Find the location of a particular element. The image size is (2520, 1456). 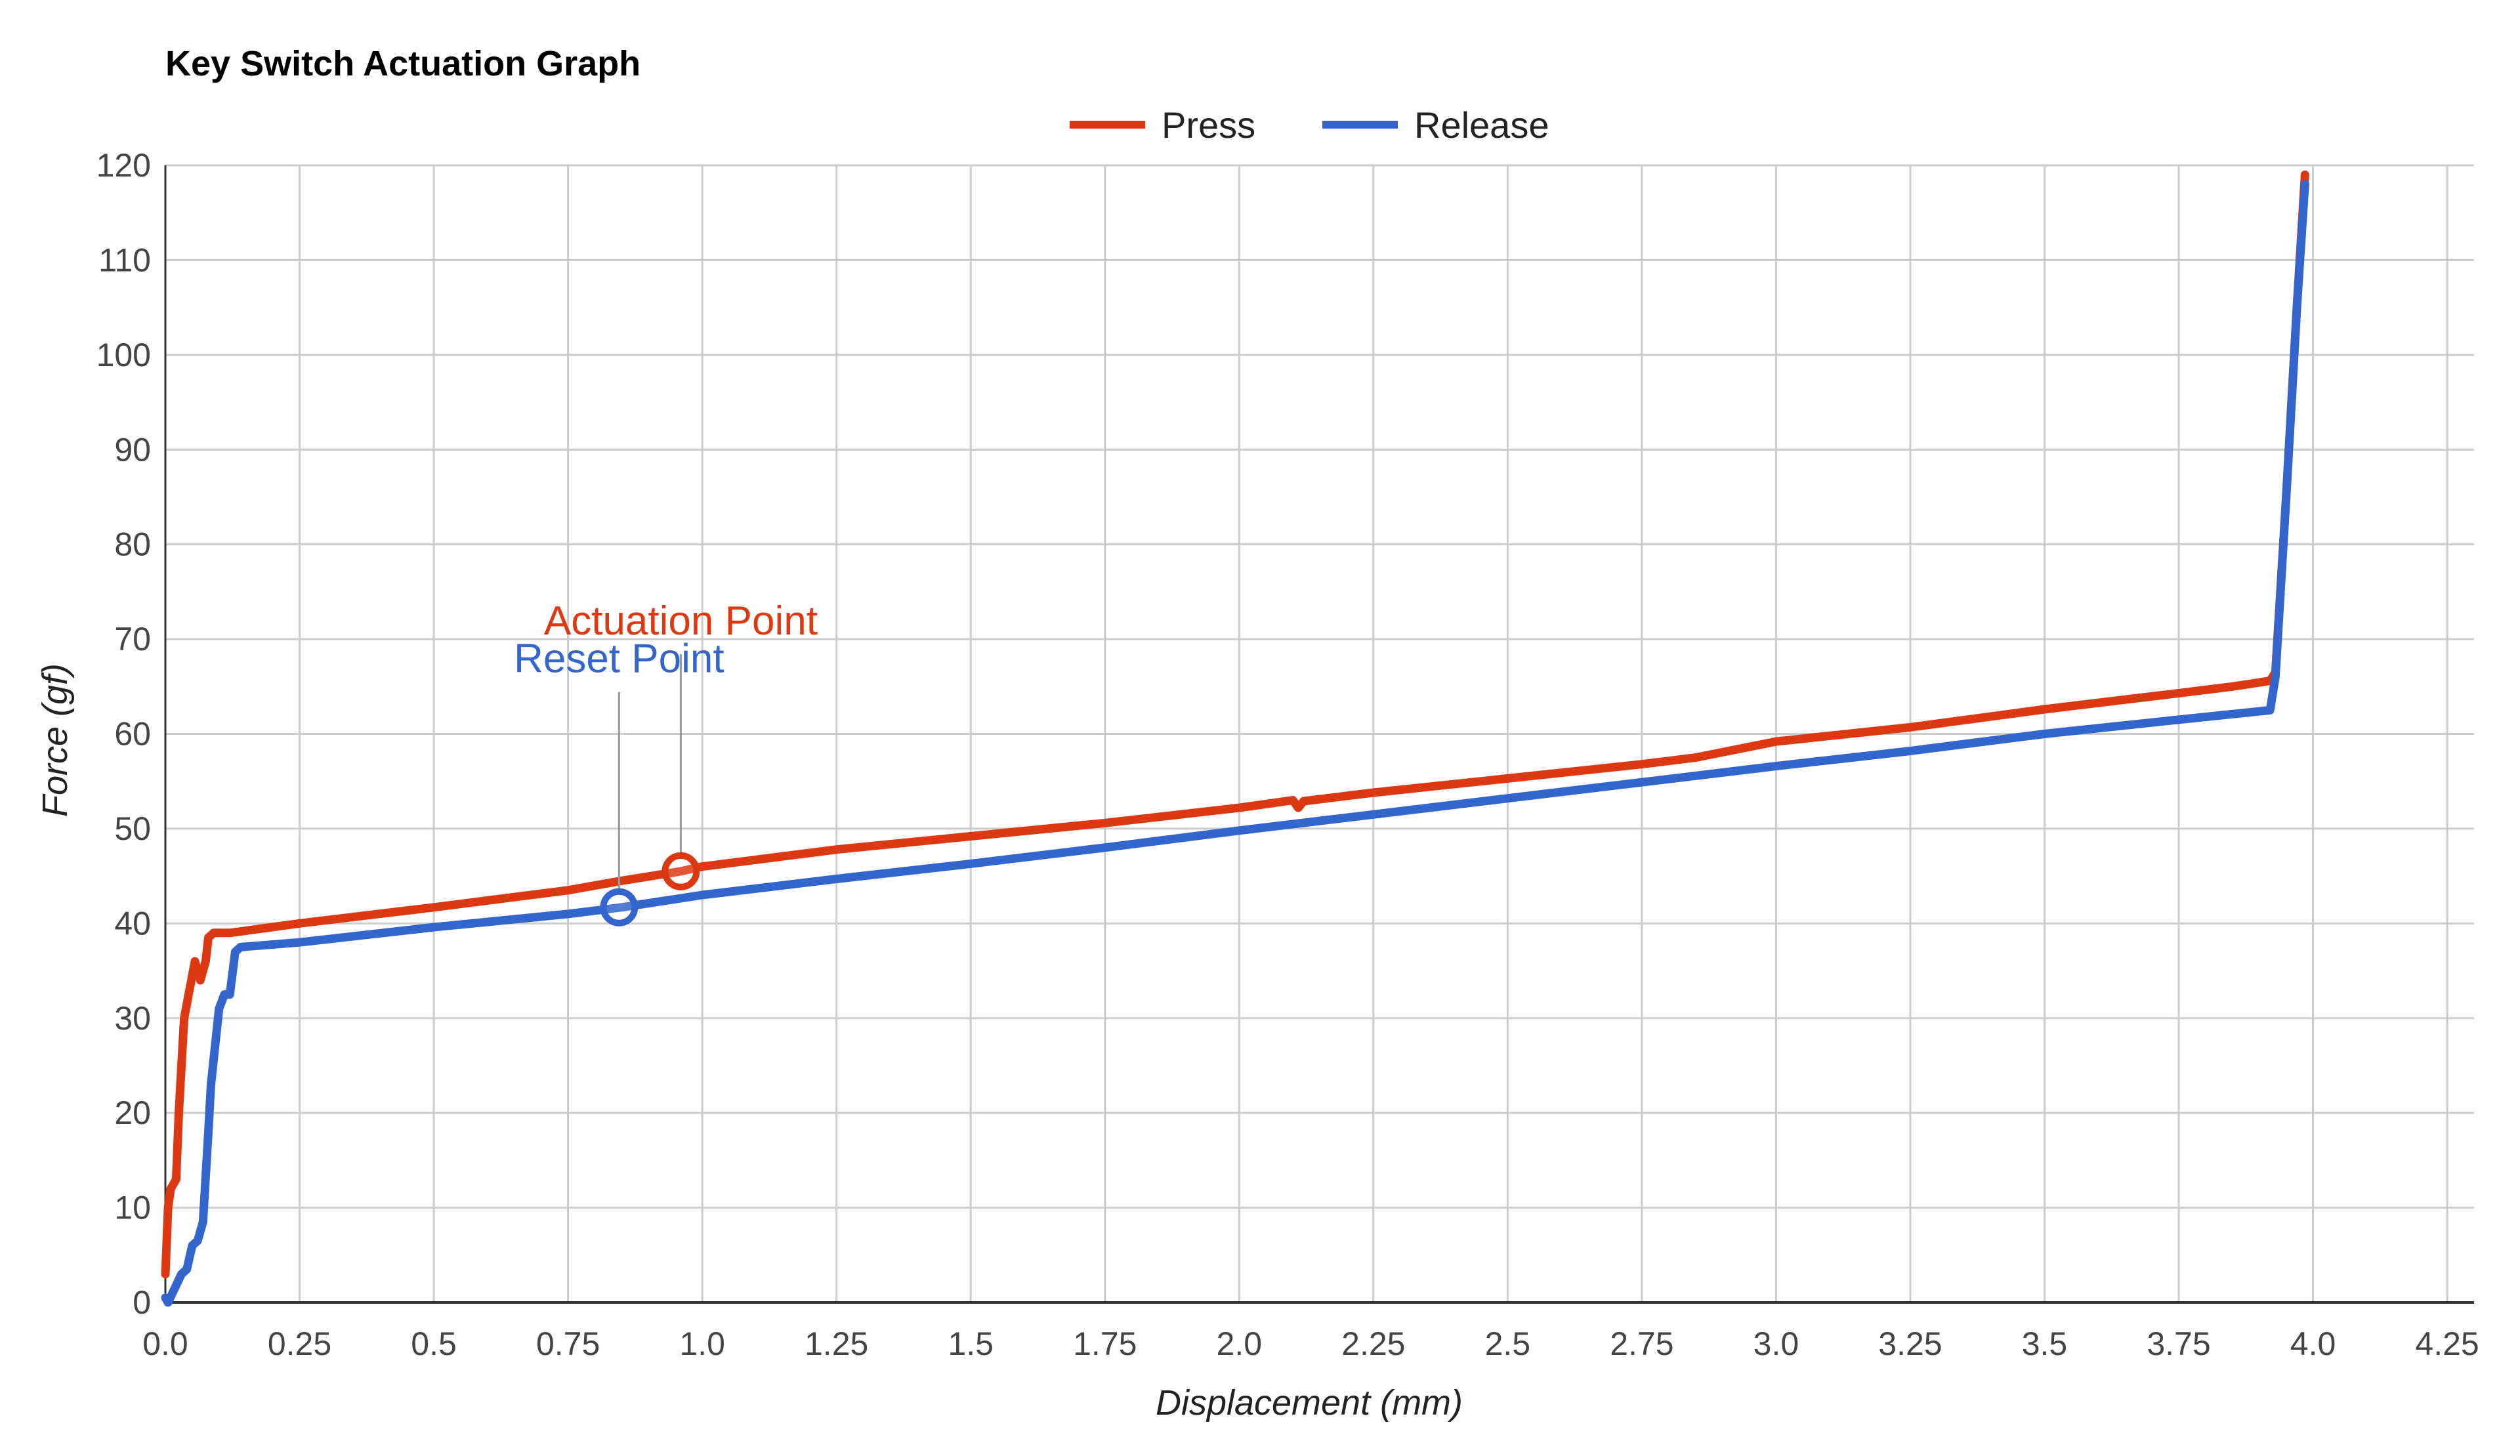

chart-title: Key Switch Actuation Graph is located at coordinates (402, 63).